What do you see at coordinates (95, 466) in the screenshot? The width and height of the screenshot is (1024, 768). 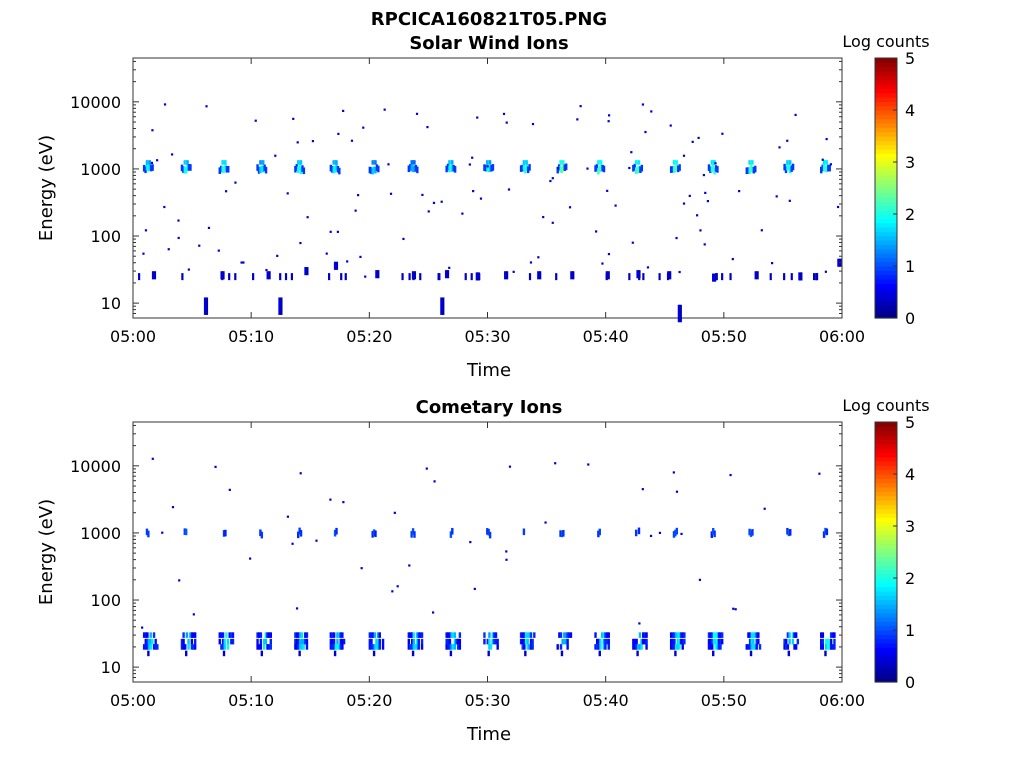 I see `y-tick-label: 10000` at bounding box center [95, 466].